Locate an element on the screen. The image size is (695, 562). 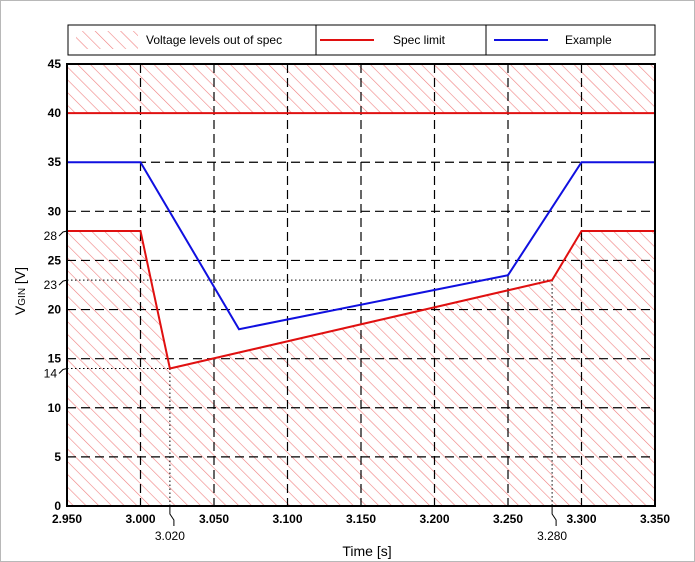
y-tick-label: 35 is located at coordinates (55, 162).